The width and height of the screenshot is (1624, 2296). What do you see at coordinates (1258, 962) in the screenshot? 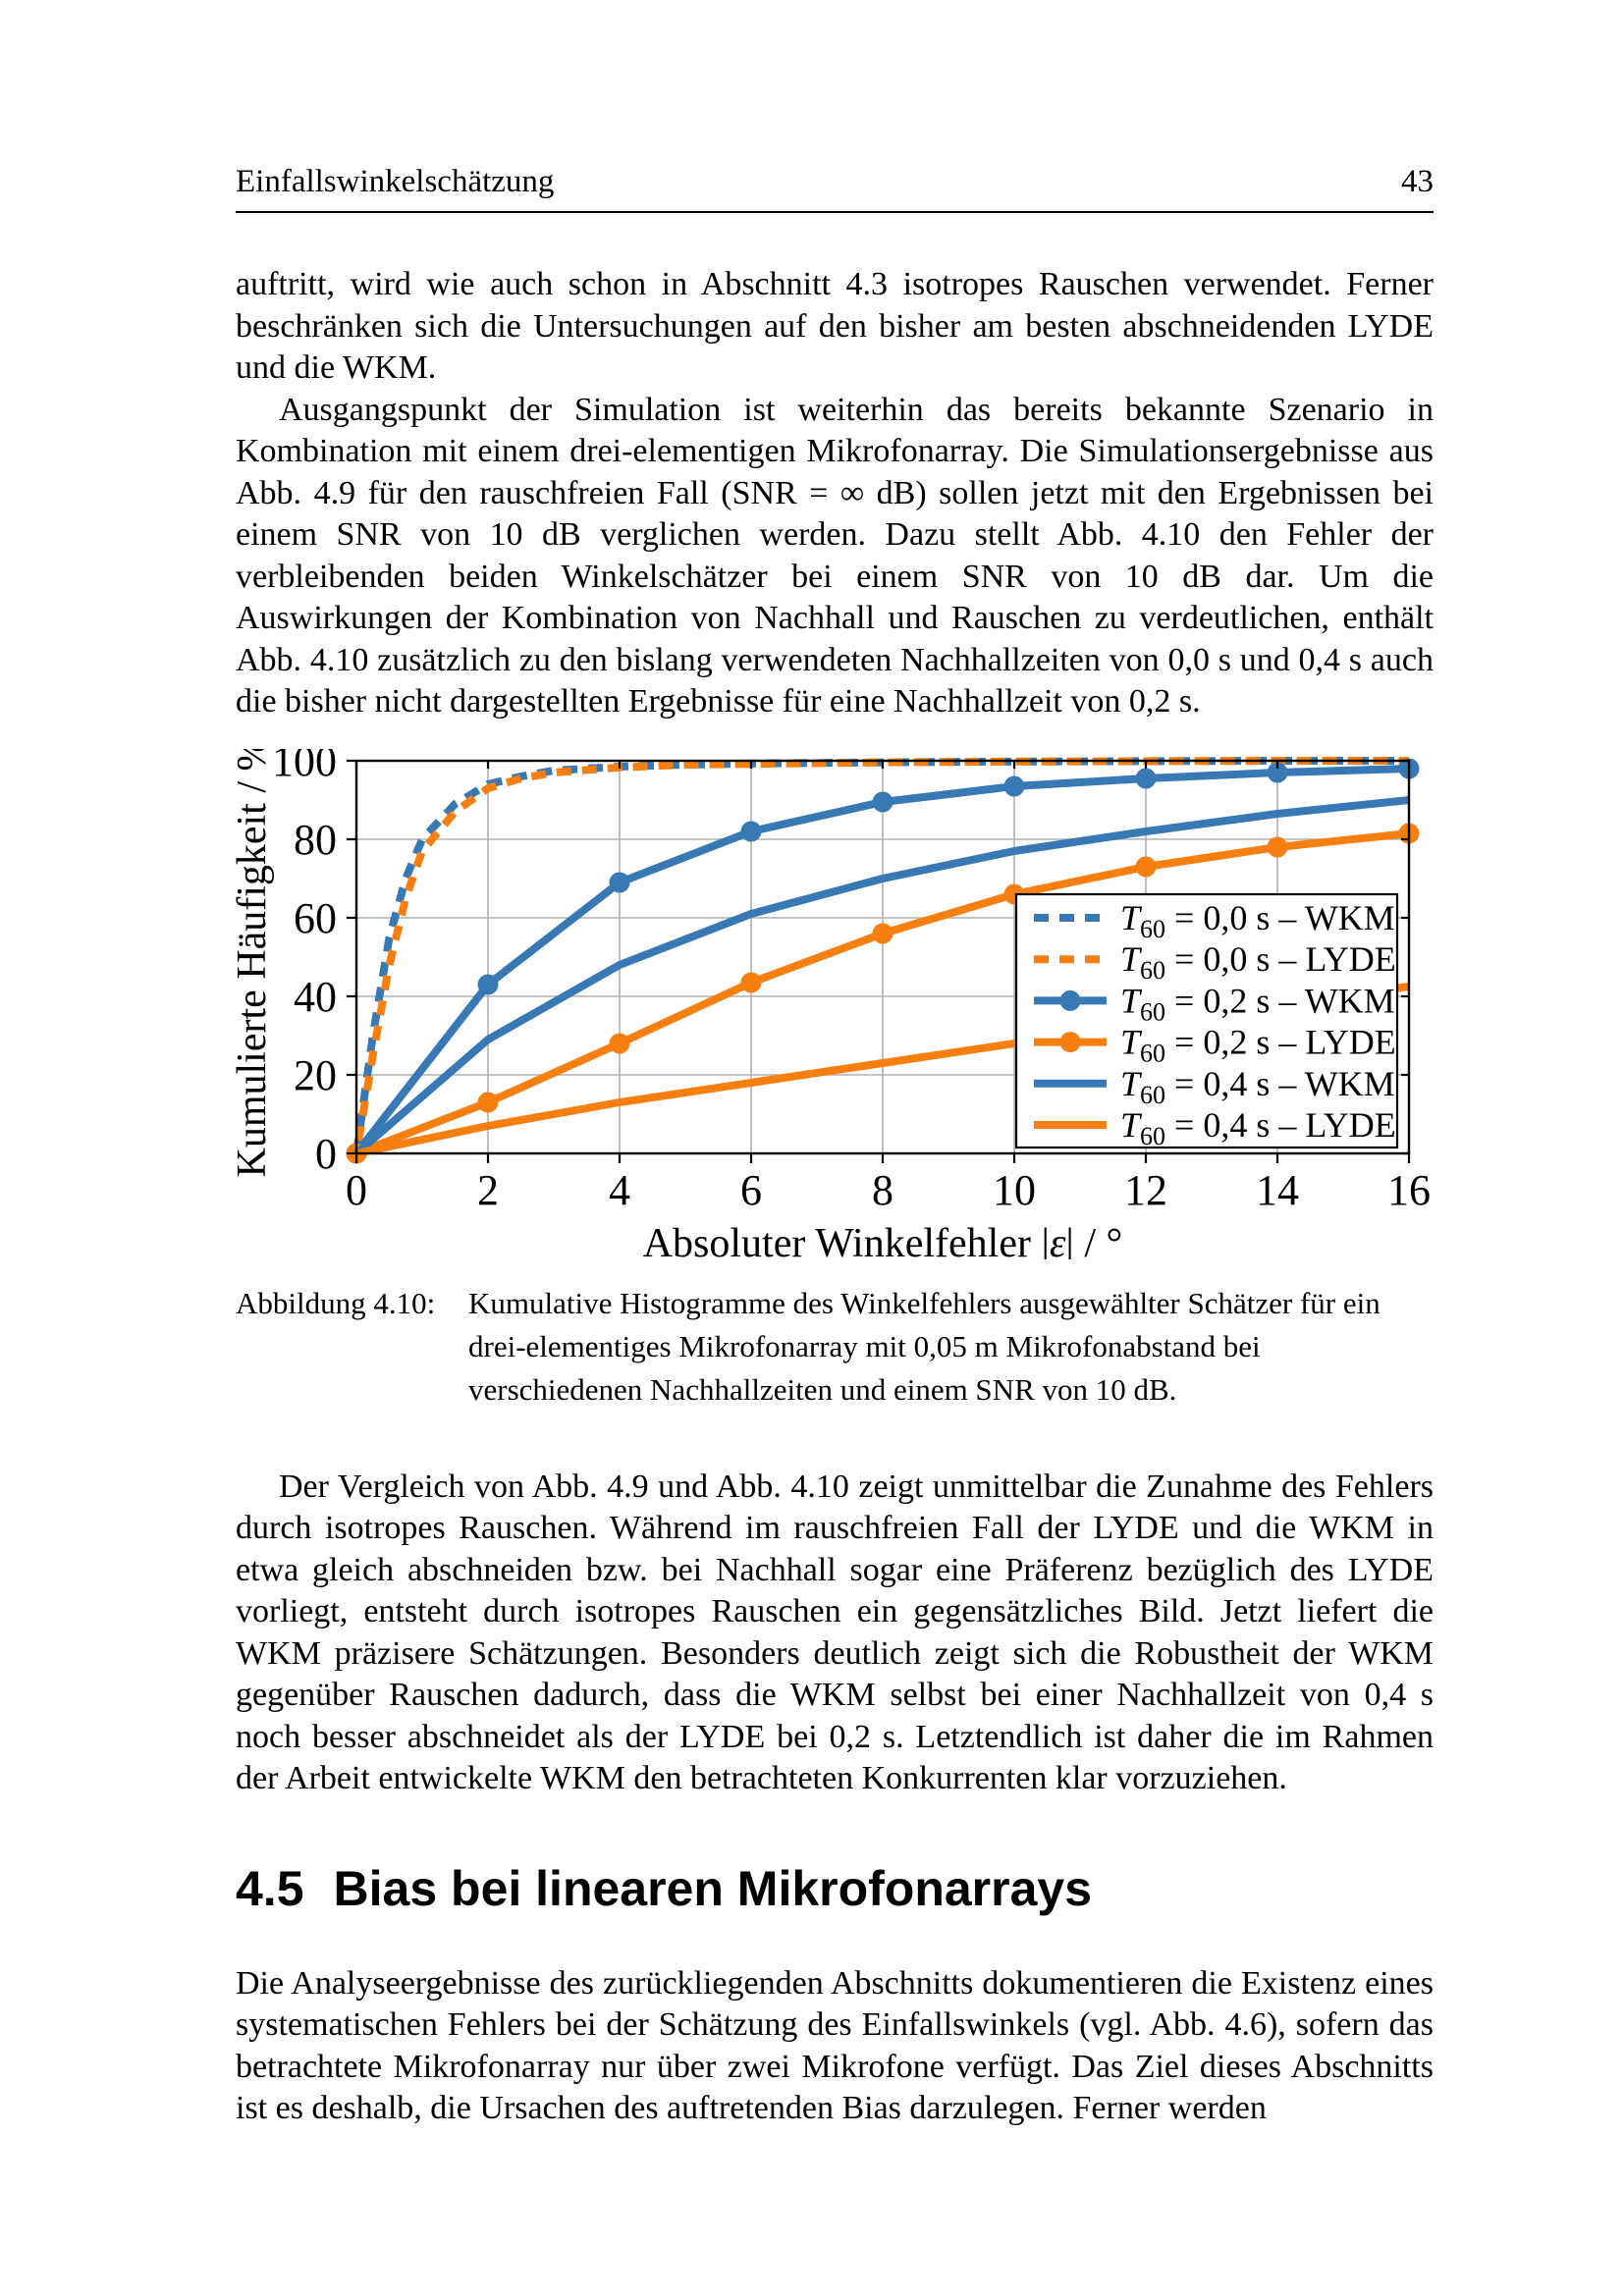
I see `legend-label-1: T60 = 0,0 s – LYDE` at bounding box center [1258, 962].